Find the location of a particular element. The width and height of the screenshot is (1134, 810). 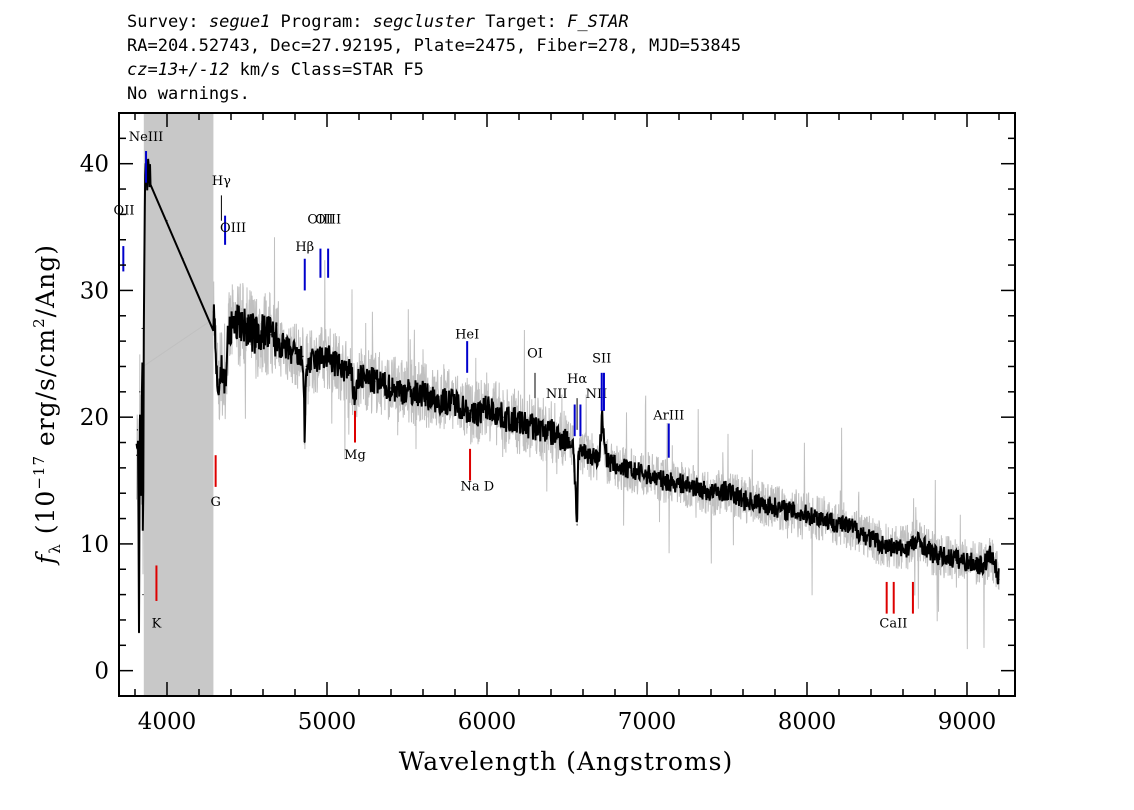

redshift-value: cz=13+/-12 is located at coordinates (178, 70).